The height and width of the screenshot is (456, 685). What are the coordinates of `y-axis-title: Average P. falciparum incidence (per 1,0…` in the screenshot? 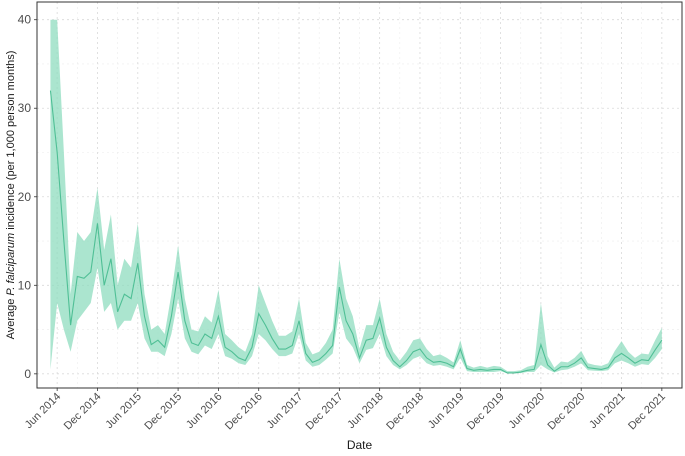 It's located at (11, 195).